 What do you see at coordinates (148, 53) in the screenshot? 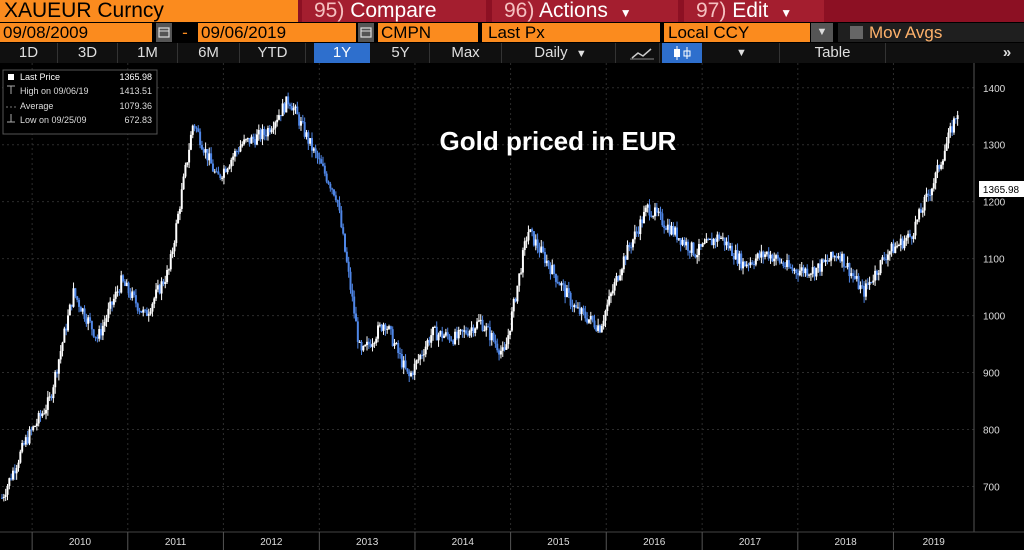
I see `range-1m-button: 1M` at bounding box center [148, 53].